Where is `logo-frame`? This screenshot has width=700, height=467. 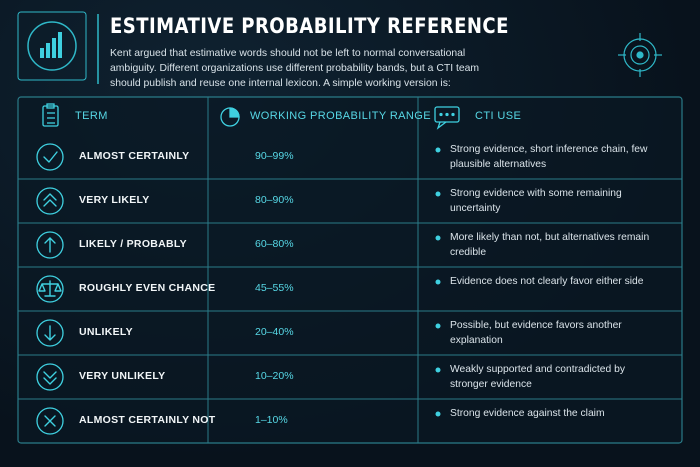 logo-frame is located at coordinates (52, 46).